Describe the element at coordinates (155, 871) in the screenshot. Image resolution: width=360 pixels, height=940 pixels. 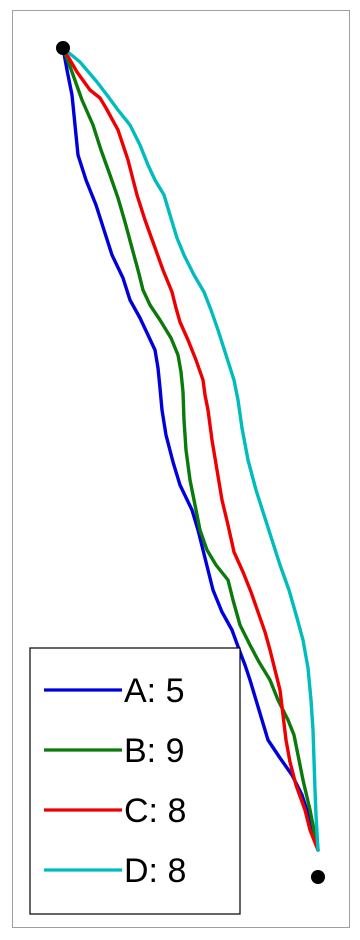
I see `legend-label-d: D: 8` at that location.